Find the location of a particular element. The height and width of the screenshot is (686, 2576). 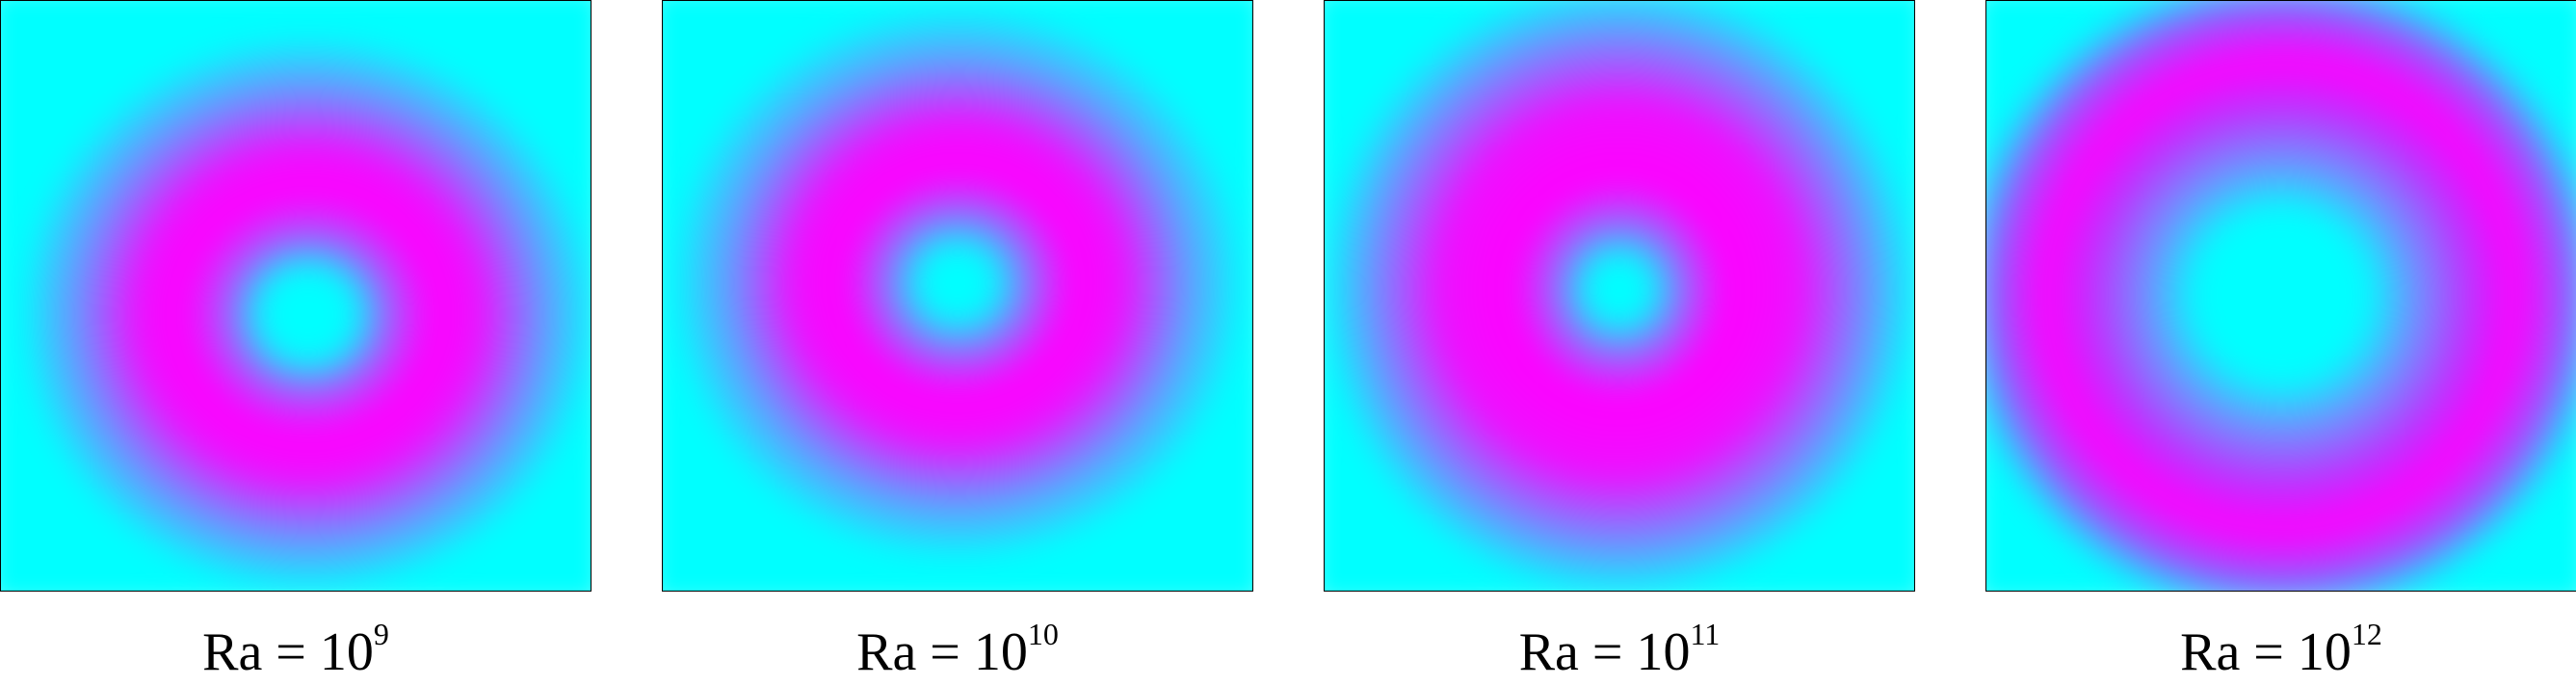

label-exponent: 11 is located at coordinates (1706, 634).